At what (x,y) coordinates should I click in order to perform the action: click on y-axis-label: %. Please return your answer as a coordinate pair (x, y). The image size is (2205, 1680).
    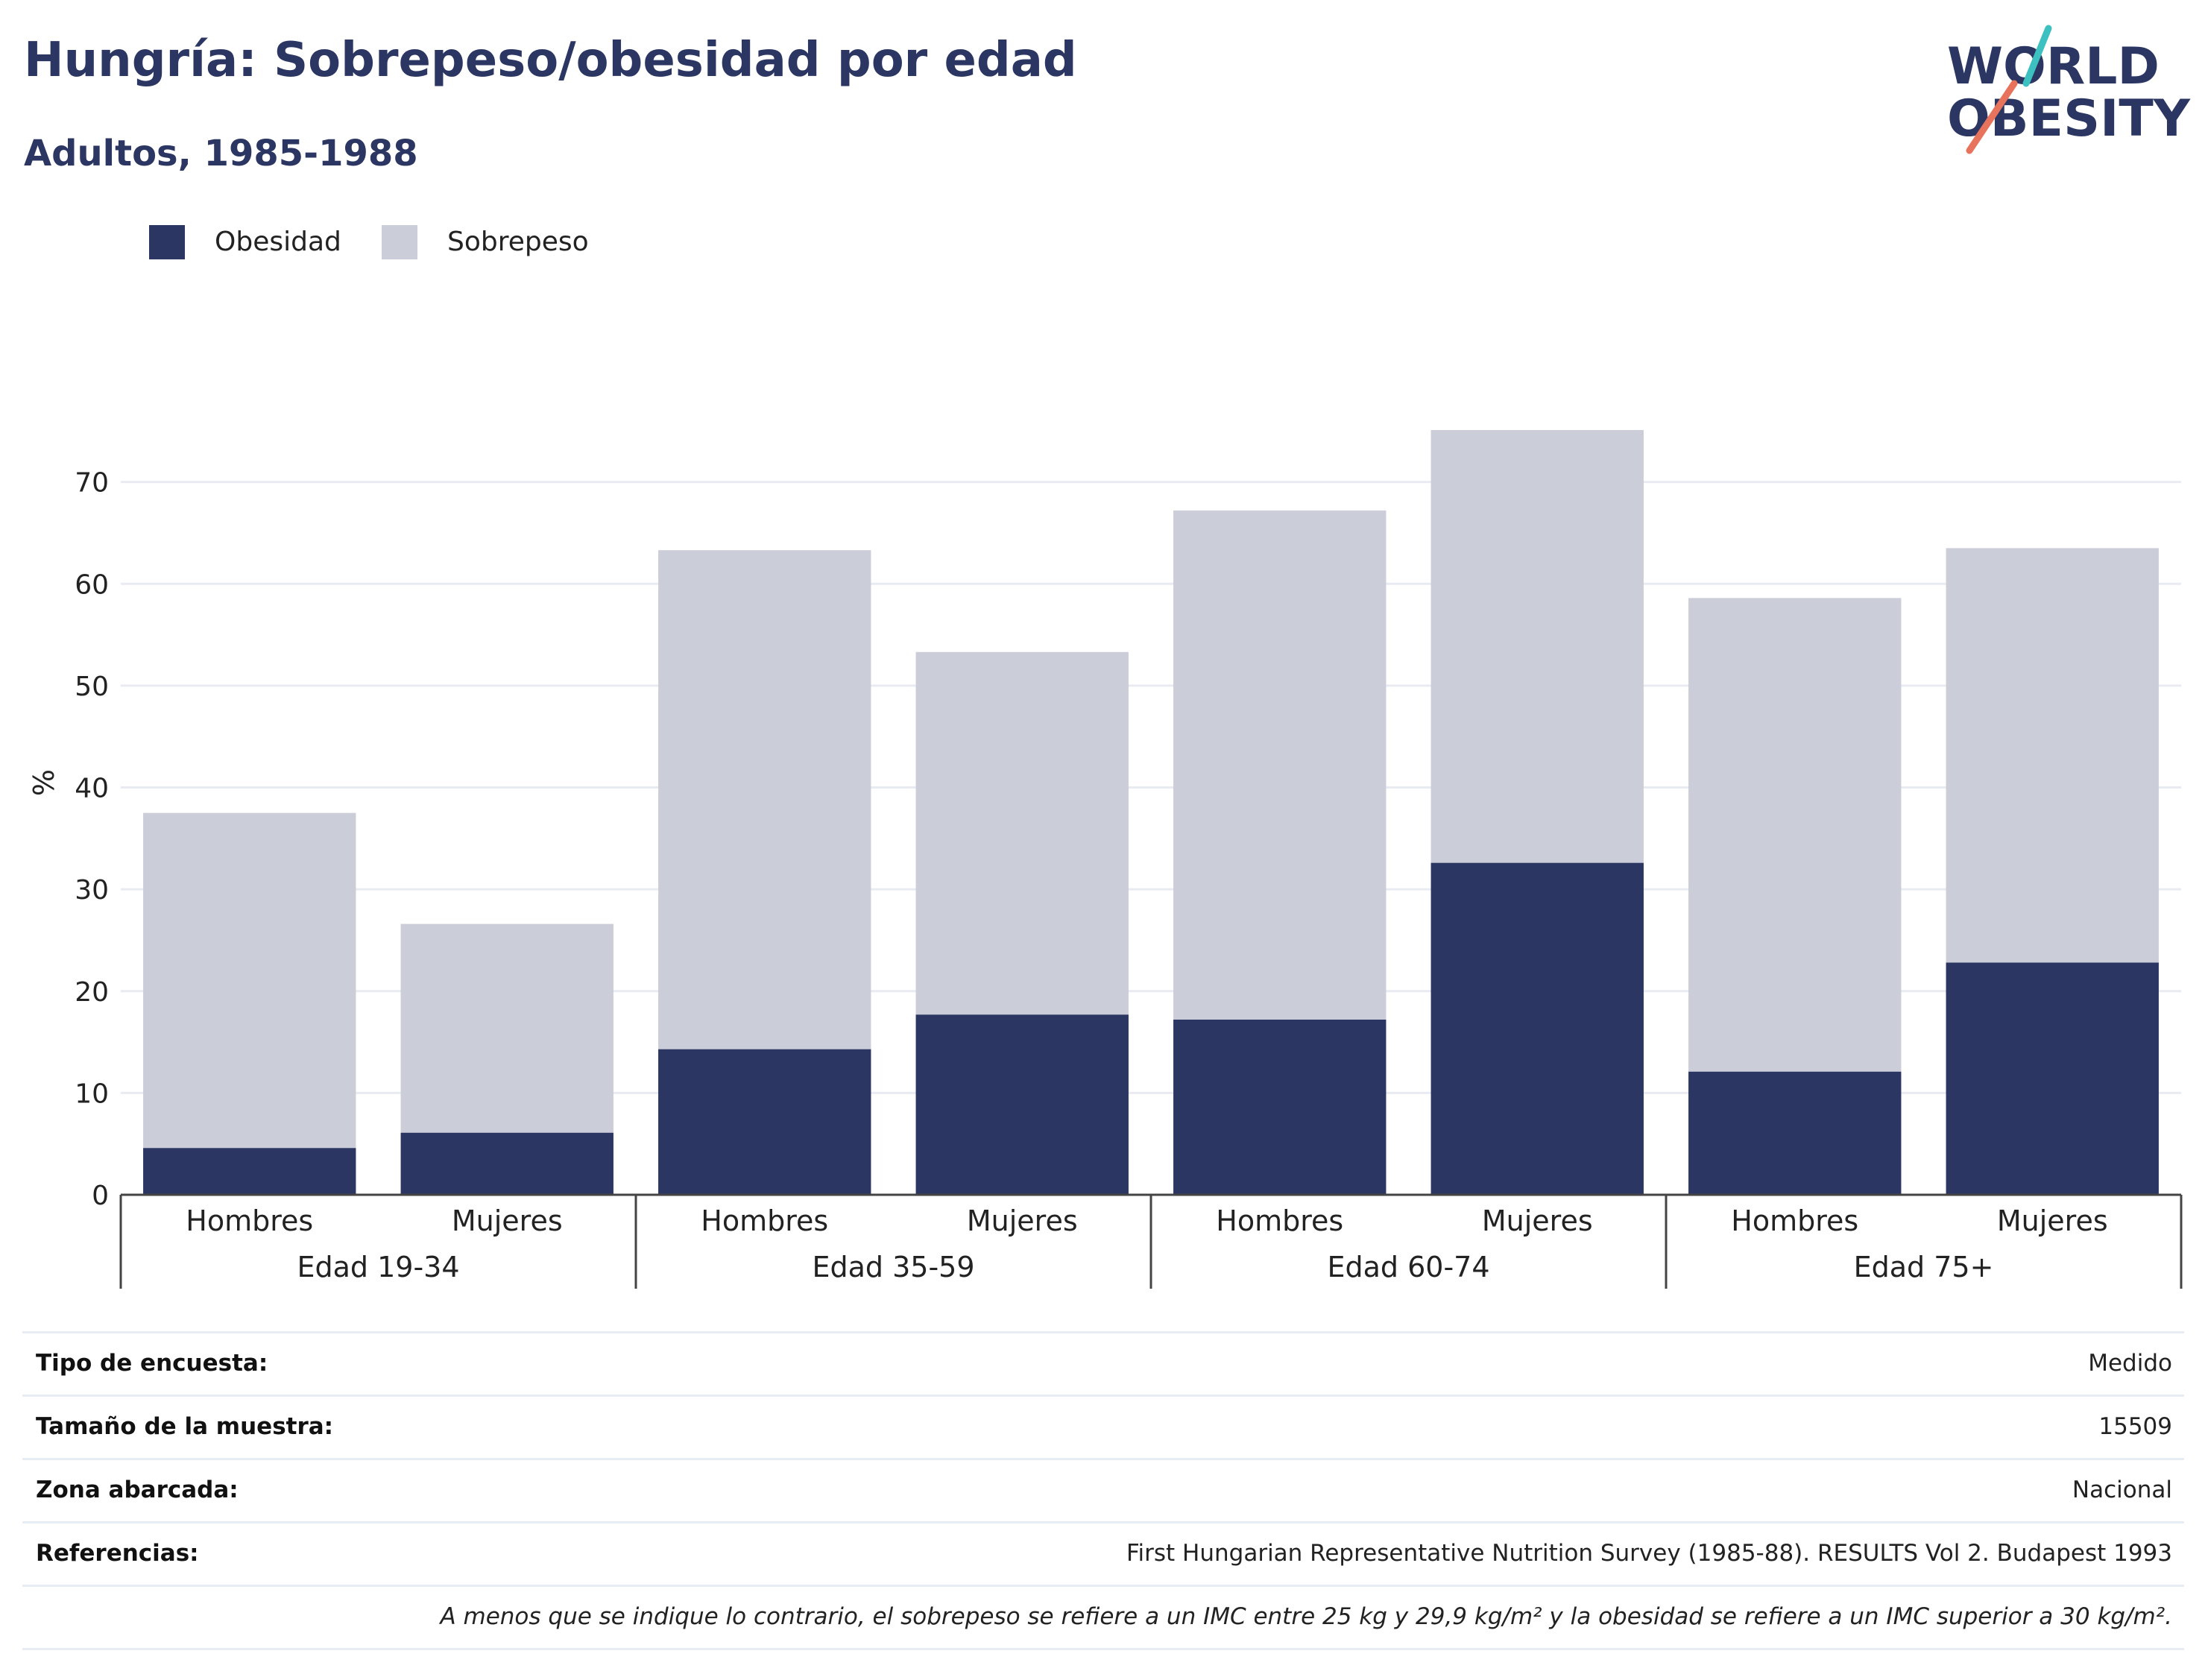
    Looking at the image, I should click on (44, 782).